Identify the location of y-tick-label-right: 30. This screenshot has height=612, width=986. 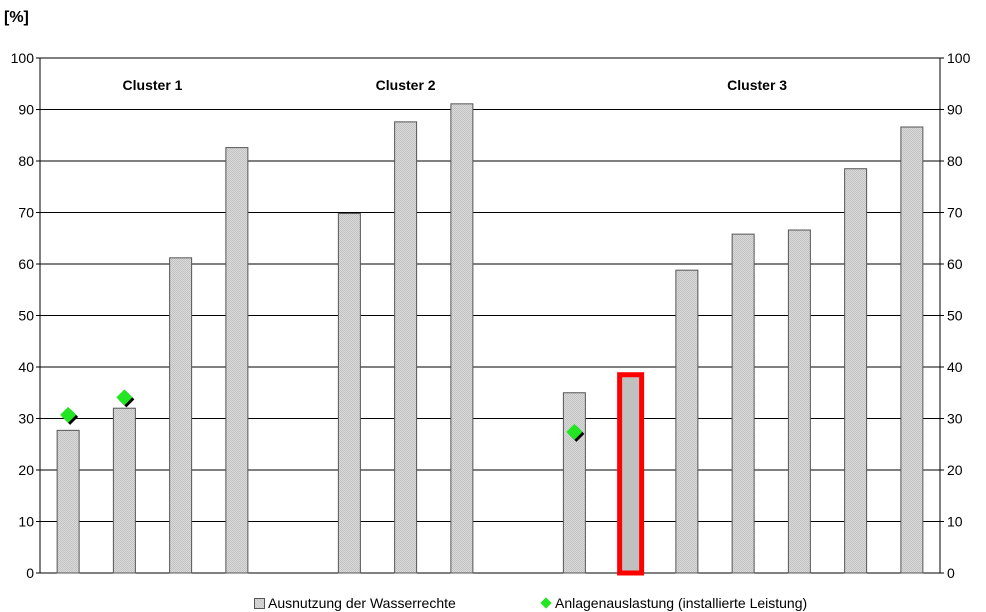
(955, 419).